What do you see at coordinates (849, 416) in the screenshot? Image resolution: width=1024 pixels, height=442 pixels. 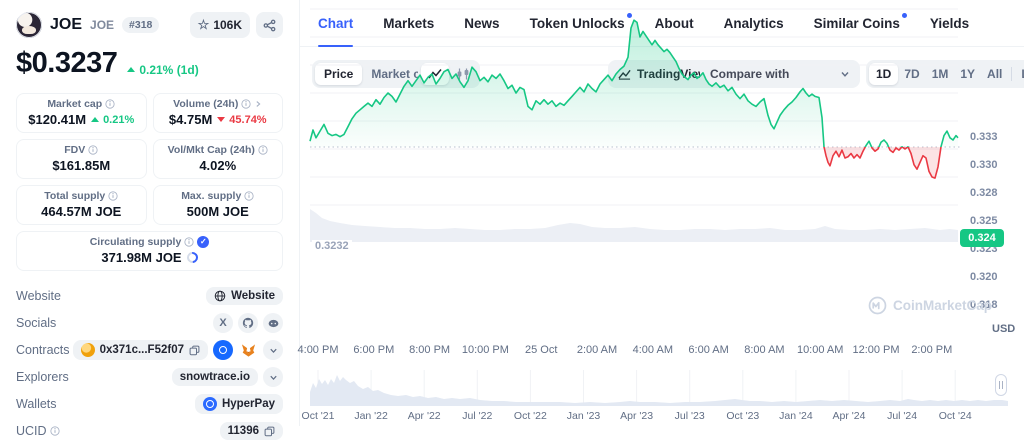 I see `date-tick-label: Apr '24` at bounding box center [849, 416].